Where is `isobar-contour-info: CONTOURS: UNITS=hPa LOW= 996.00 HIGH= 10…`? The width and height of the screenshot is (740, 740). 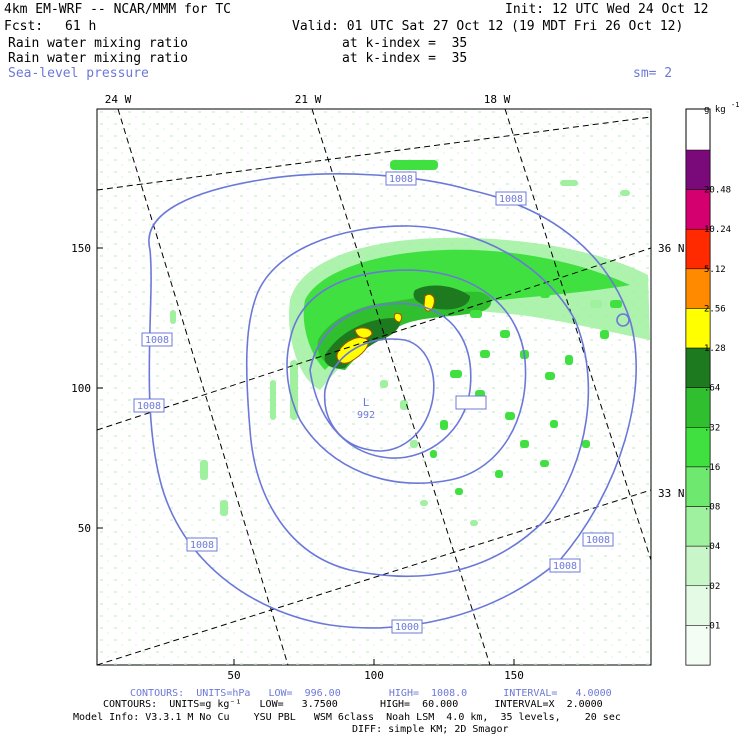
isobar-contour-info: CONTOURS: UNITS=hPa LOW= 996.00 HIGH= 10… is located at coordinates (371, 693).